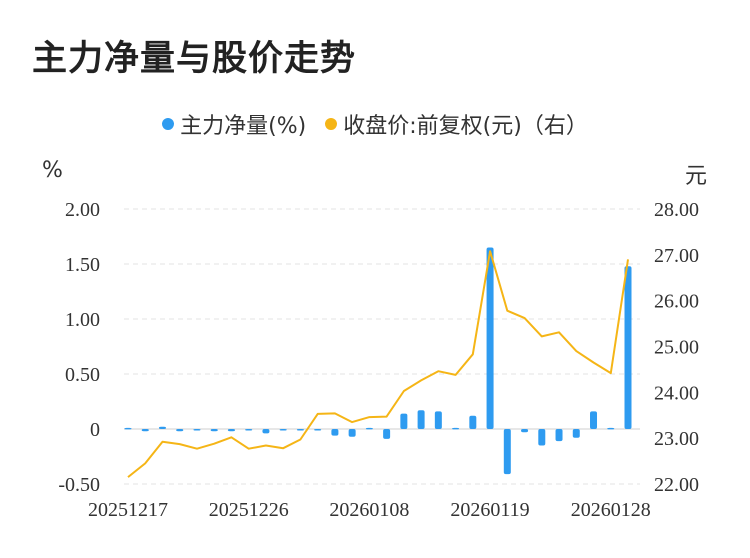 The height and width of the screenshot is (558, 750). Describe the element at coordinates (465, 126) in the screenshot. I see `legend-label-close-price: 收盘价:前复权(元)（右）` at that location.